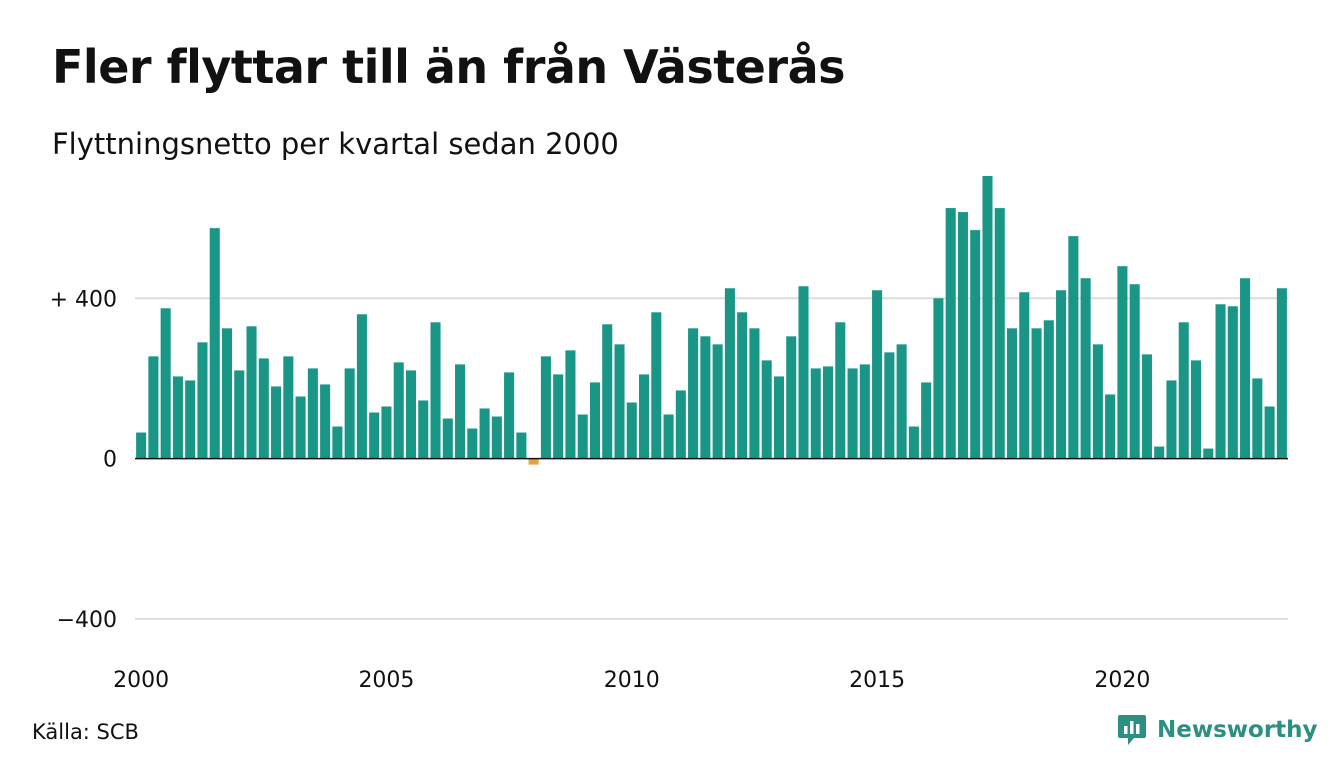 Image resolution: width=1340 pixels, height=780 pixels. Describe the element at coordinates (110, 460) in the screenshot. I see `y-tick-label: 0` at that location.